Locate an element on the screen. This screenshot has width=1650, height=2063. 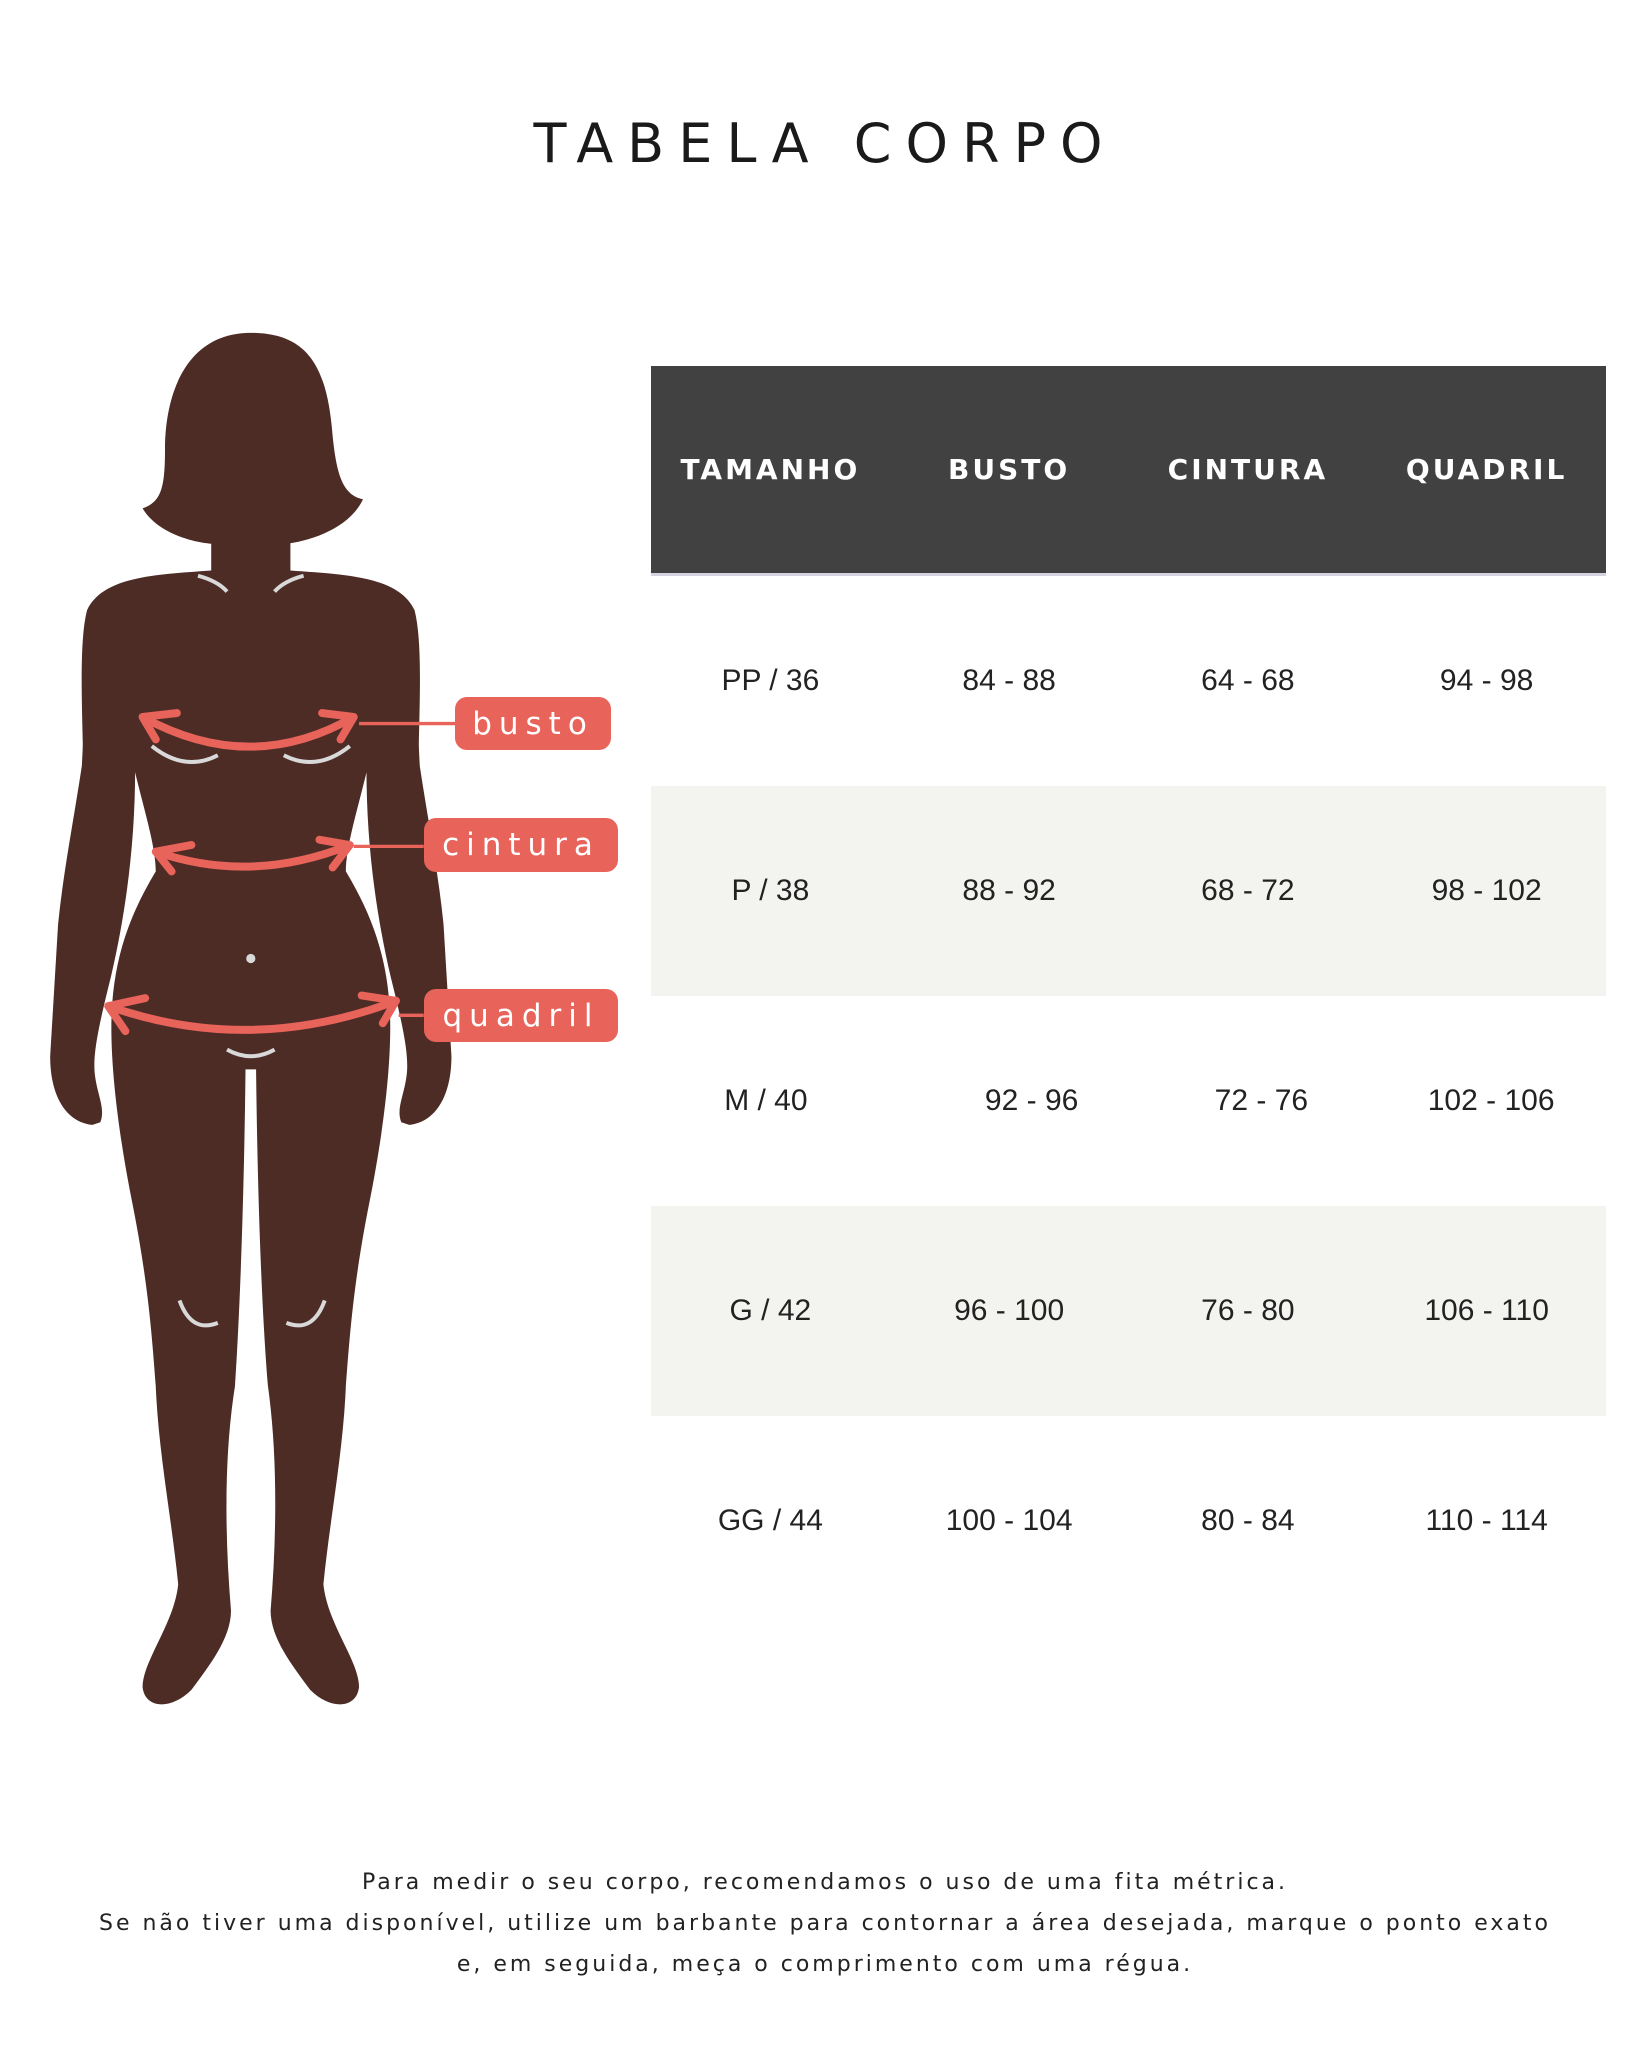
measurement-arrows is located at coordinates (252, 872).